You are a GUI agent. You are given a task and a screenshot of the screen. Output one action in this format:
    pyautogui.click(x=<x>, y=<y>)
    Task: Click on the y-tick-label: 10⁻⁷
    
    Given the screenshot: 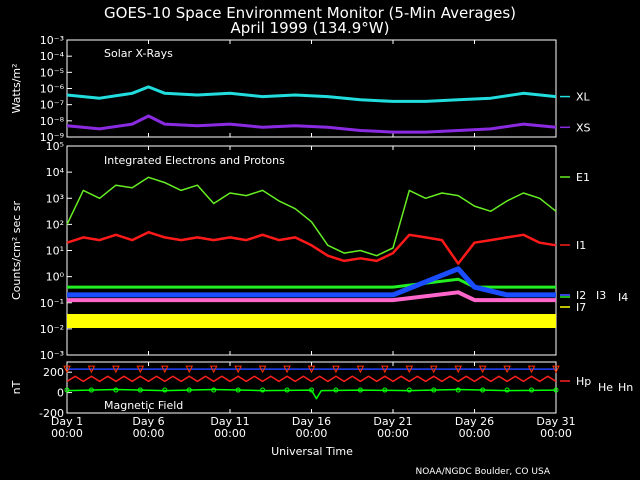 What is the action you would take?
    pyautogui.click(x=52, y=105)
    